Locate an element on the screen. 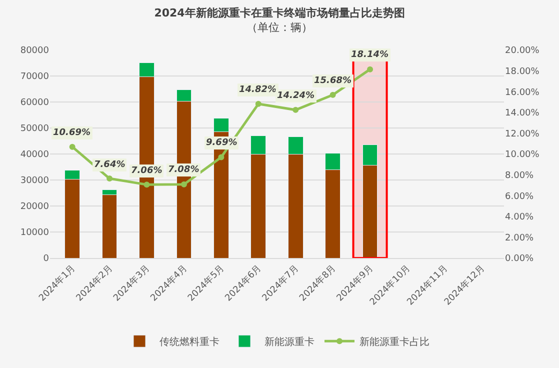 The image size is (559, 368). data-label: 7.08% is located at coordinates (184, 170).